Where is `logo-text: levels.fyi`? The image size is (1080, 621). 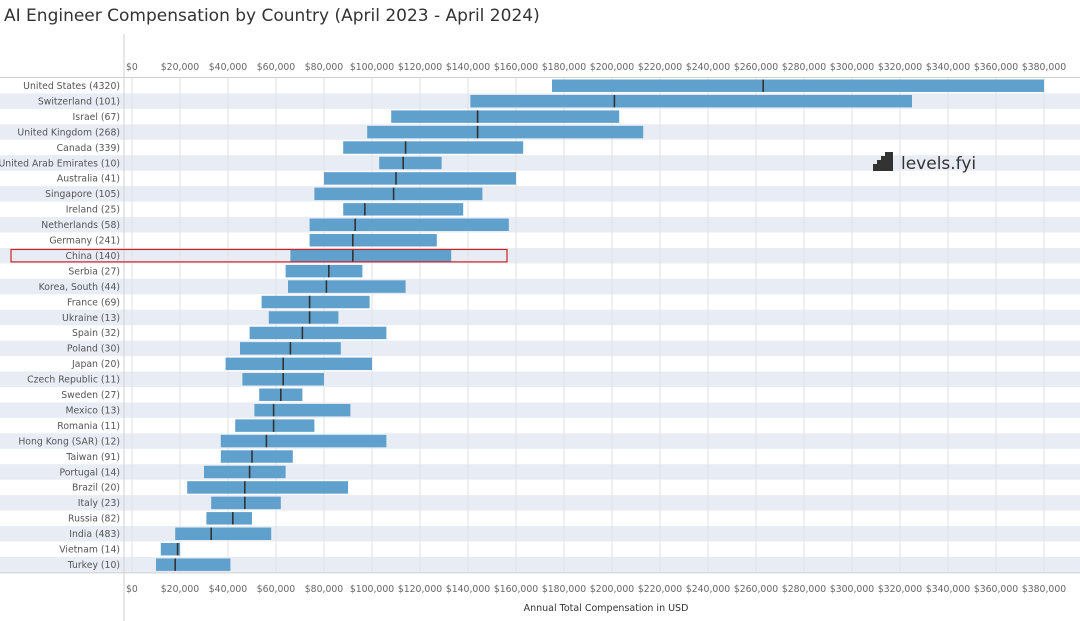
logo-text: levels.fyi is located at coordinates (938, 164).